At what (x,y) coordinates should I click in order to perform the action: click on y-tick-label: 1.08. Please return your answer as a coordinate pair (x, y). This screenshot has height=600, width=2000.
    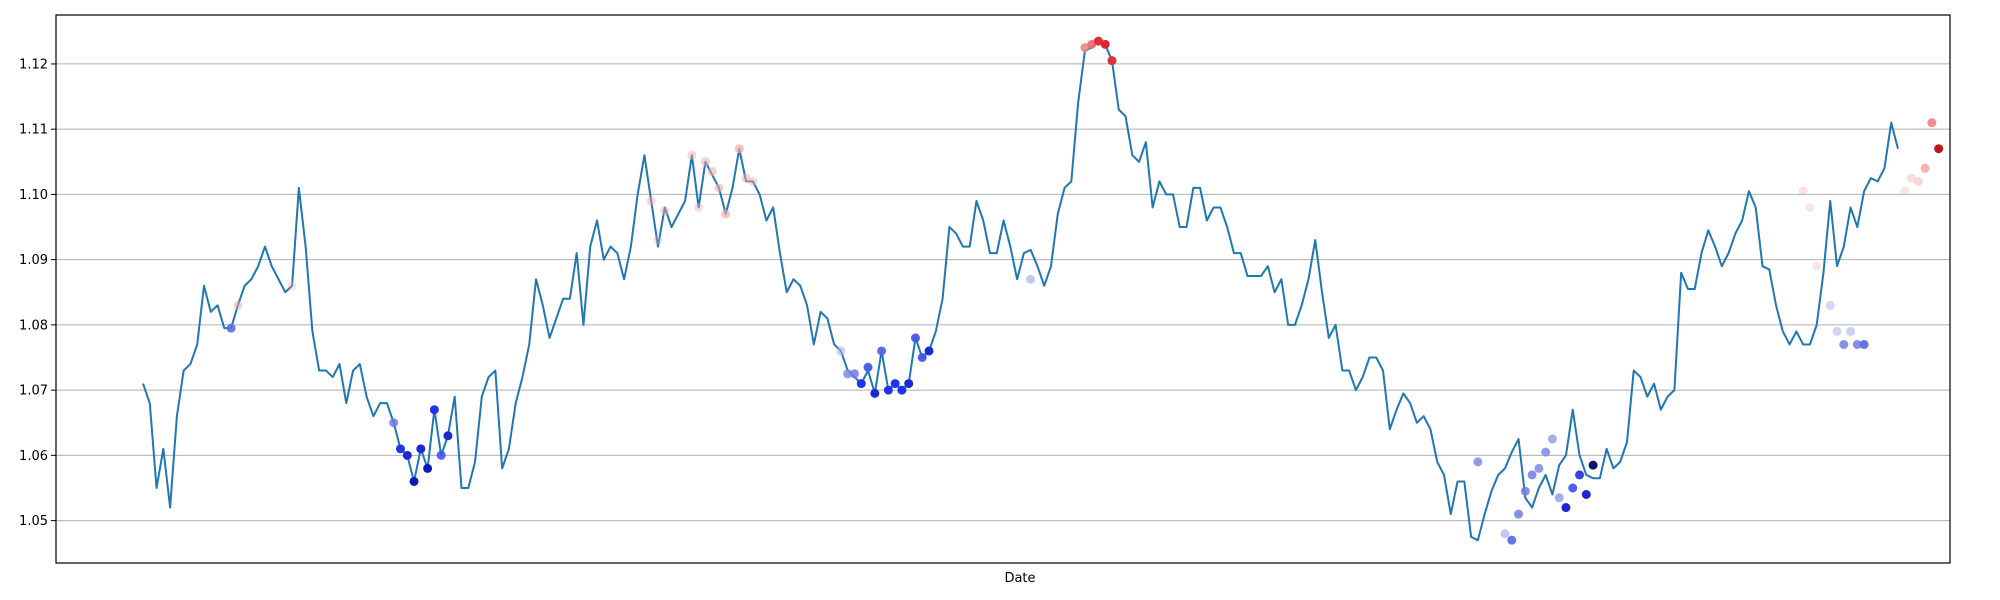
    Looking at the image, I should click on (33, 325).